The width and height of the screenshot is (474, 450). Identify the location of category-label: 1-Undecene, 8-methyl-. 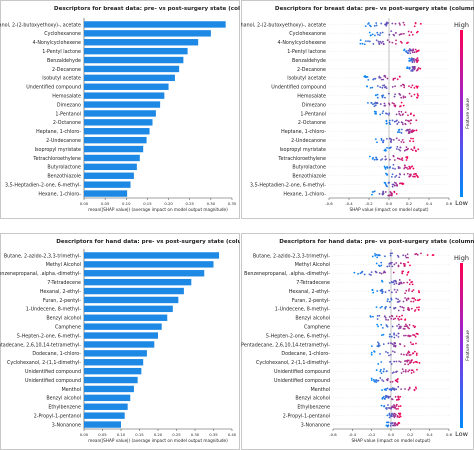
(53, 310).